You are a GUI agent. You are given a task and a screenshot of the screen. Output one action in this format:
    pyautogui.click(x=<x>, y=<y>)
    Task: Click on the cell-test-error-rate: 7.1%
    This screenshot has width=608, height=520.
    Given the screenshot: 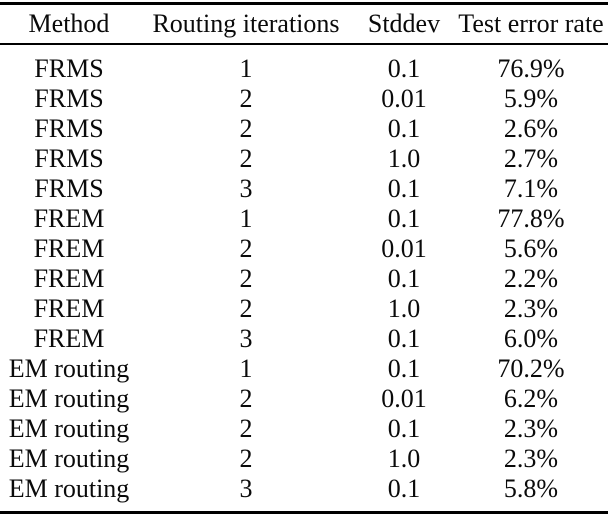 What is the action you would take?
    pyautogui.click(x=531, y=188)
    